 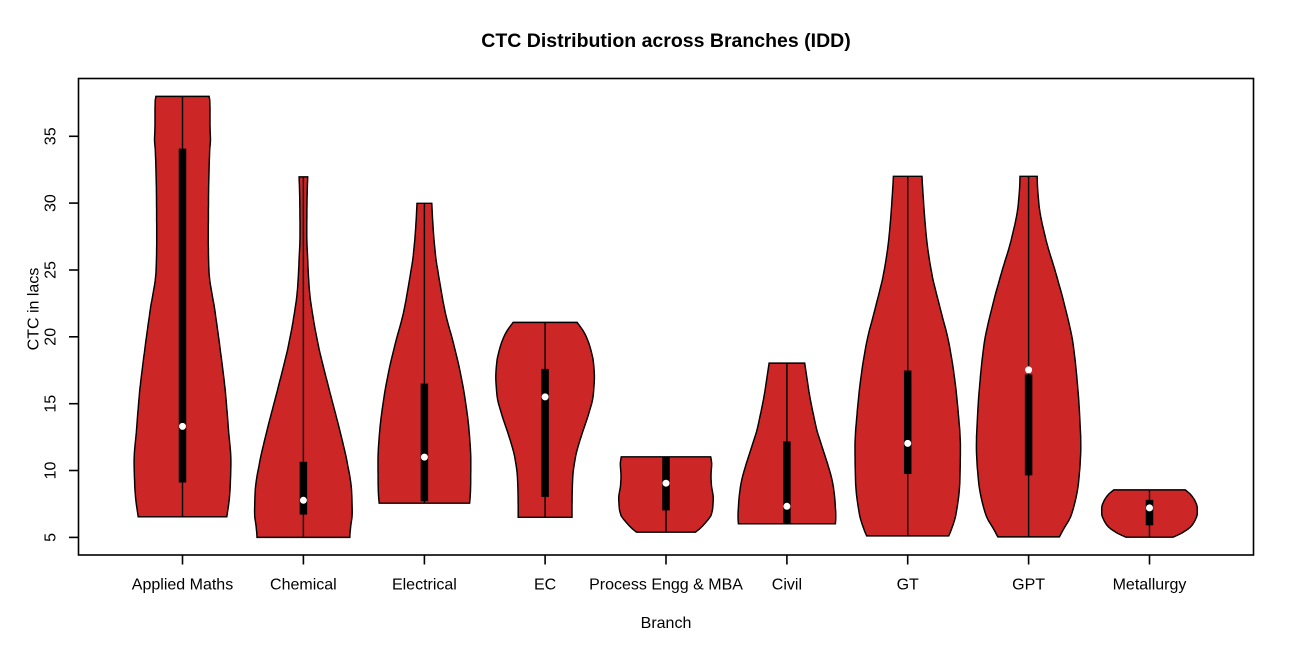 What do you see at coordinates (51, 136) in the screenshot?
I see `svg-text: 35` at bounding box center [51, 136].